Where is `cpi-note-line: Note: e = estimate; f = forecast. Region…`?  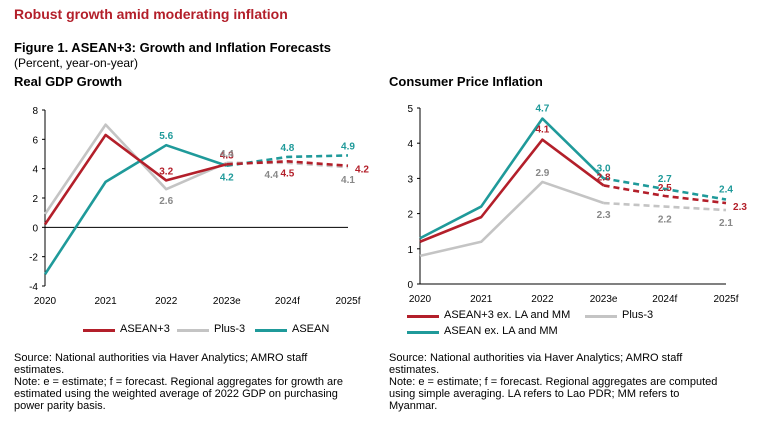
cpi-note-line: Note: e = estimate; f = forecast. Region… is located at coordinates (553, 382).